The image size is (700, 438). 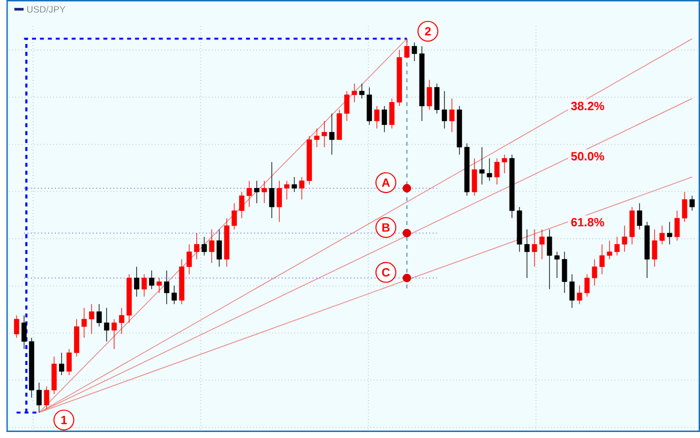 I want to click on annotation: 61.8%, so click(x=587, y=222).